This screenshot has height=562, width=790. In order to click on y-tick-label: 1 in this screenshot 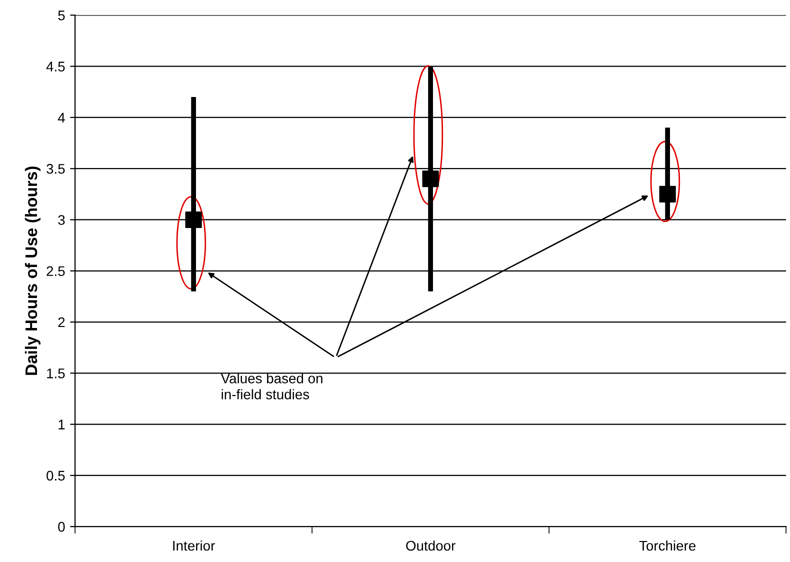, I will do `click(61, 425)`.